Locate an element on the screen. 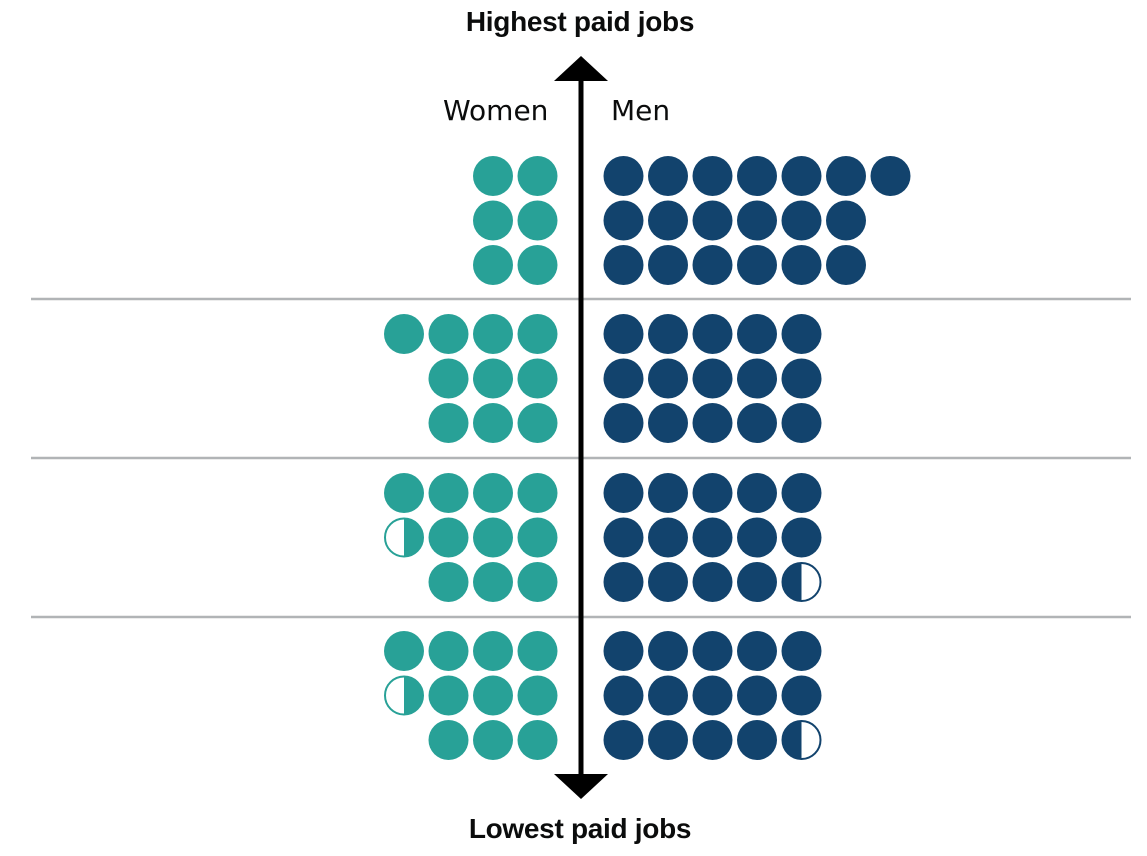  top-axis-label: Highest paid jobs is located at coordinates (580, 21).